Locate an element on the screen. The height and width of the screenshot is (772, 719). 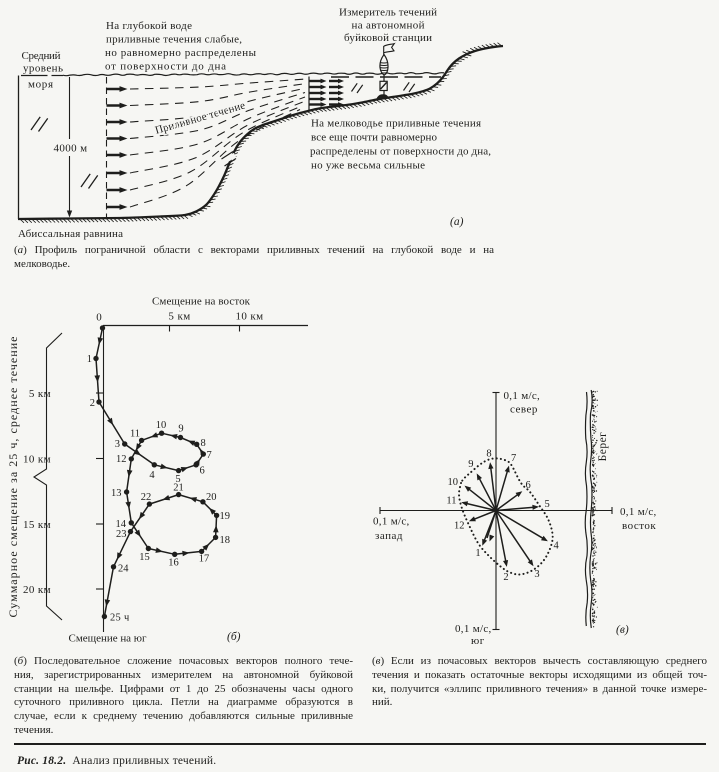
svg-text: 22 is located at coordinates (146, 497).